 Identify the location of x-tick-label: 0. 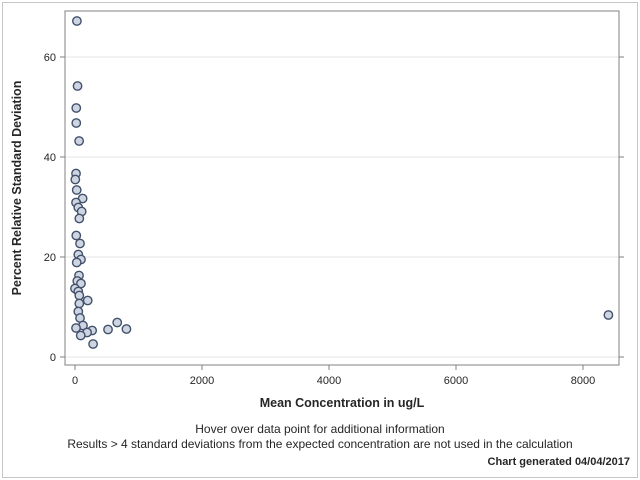
(75, 381).